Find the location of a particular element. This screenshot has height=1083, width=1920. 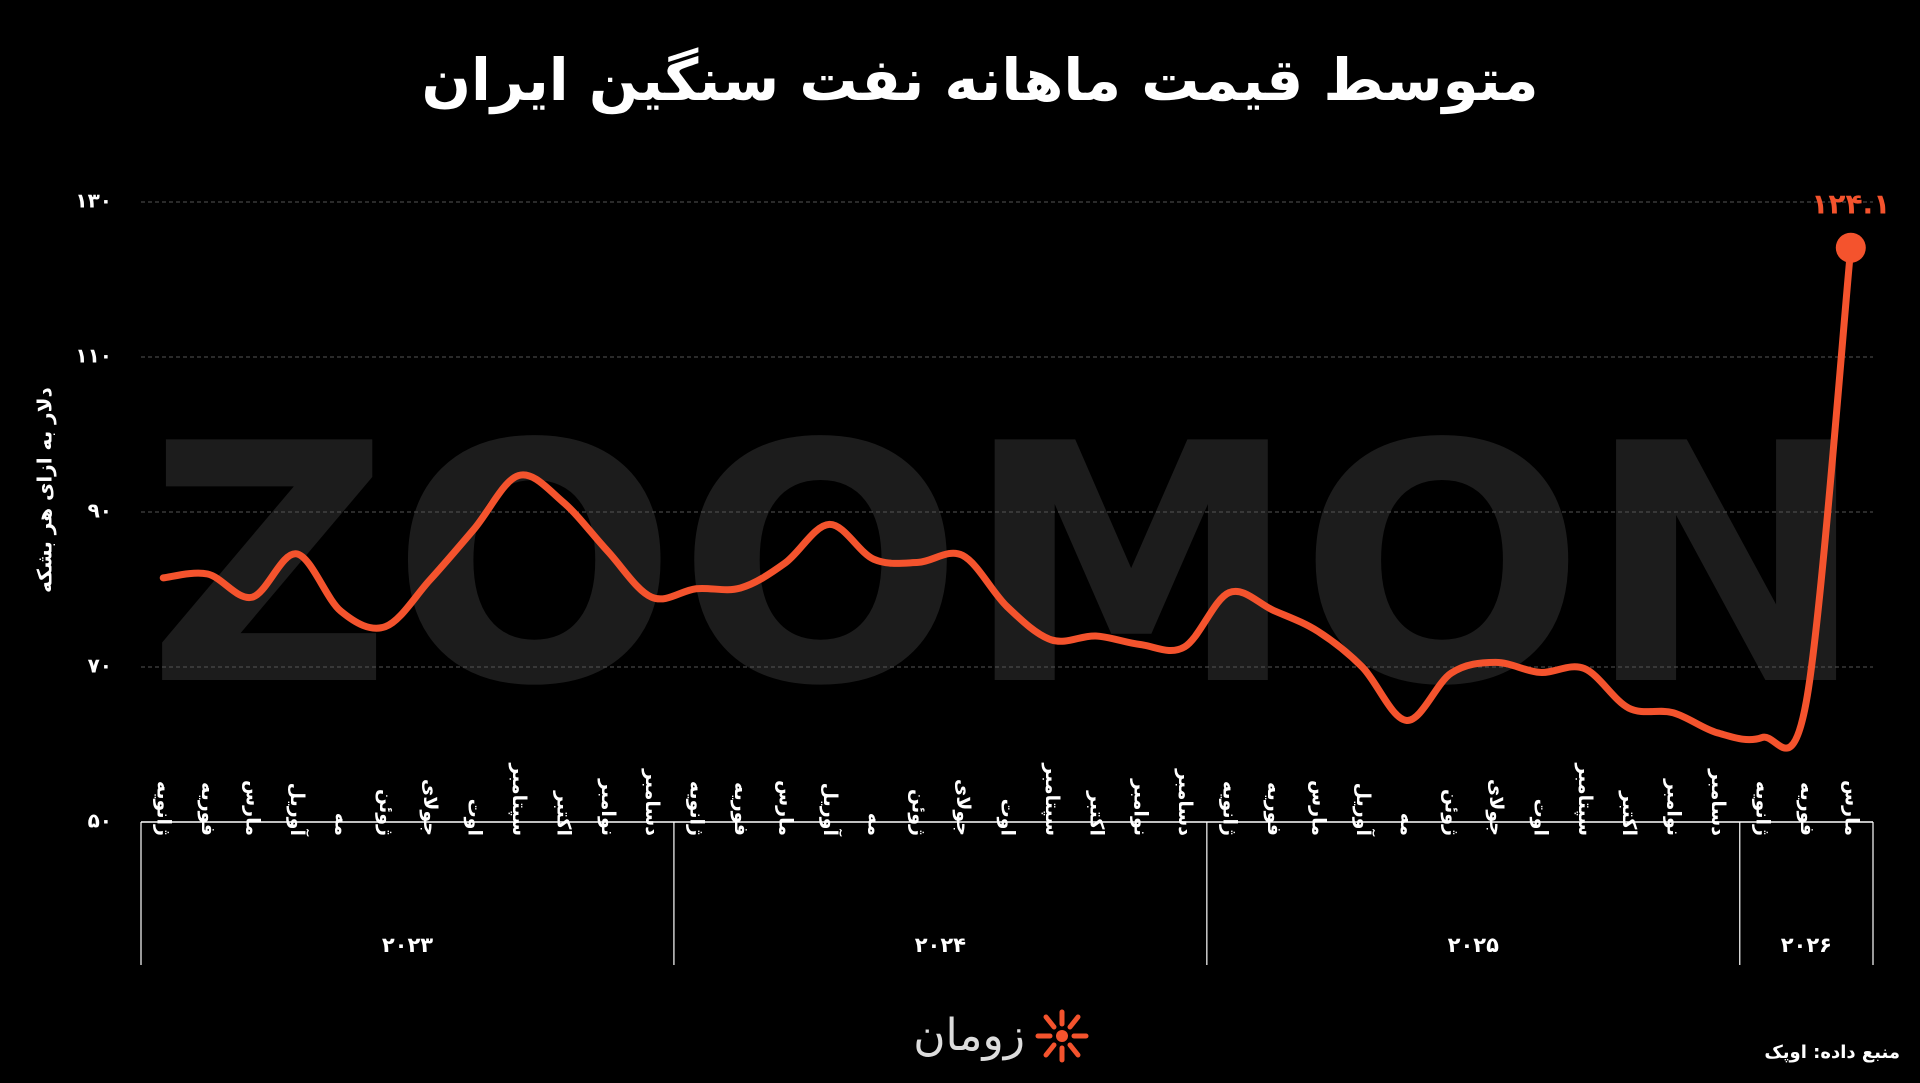

y-tick-label: ۷۰ is located at coordinates (100, 666).